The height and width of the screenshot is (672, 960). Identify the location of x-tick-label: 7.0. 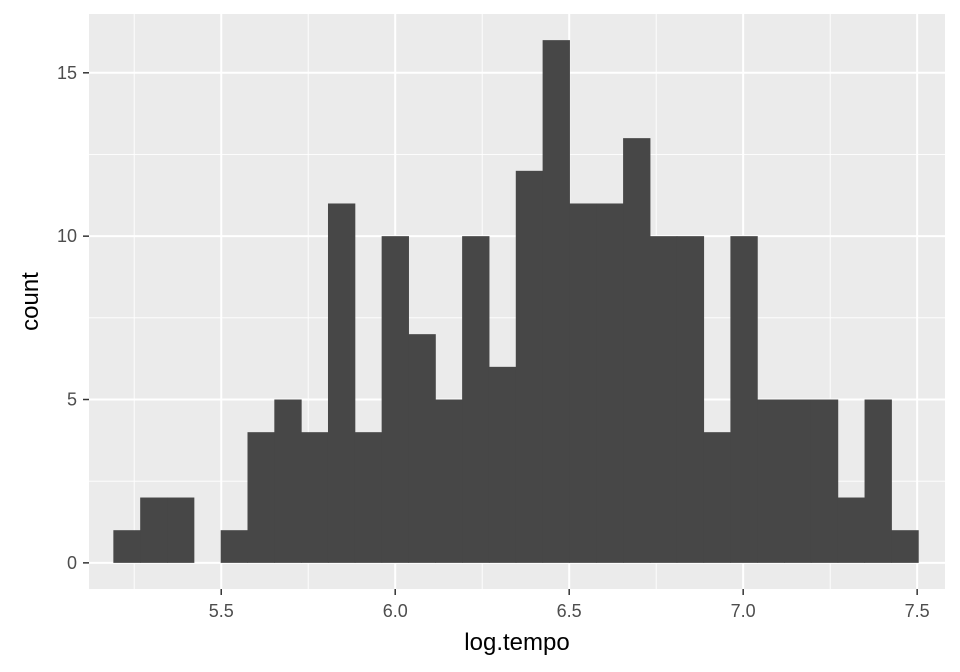
(743, 611).